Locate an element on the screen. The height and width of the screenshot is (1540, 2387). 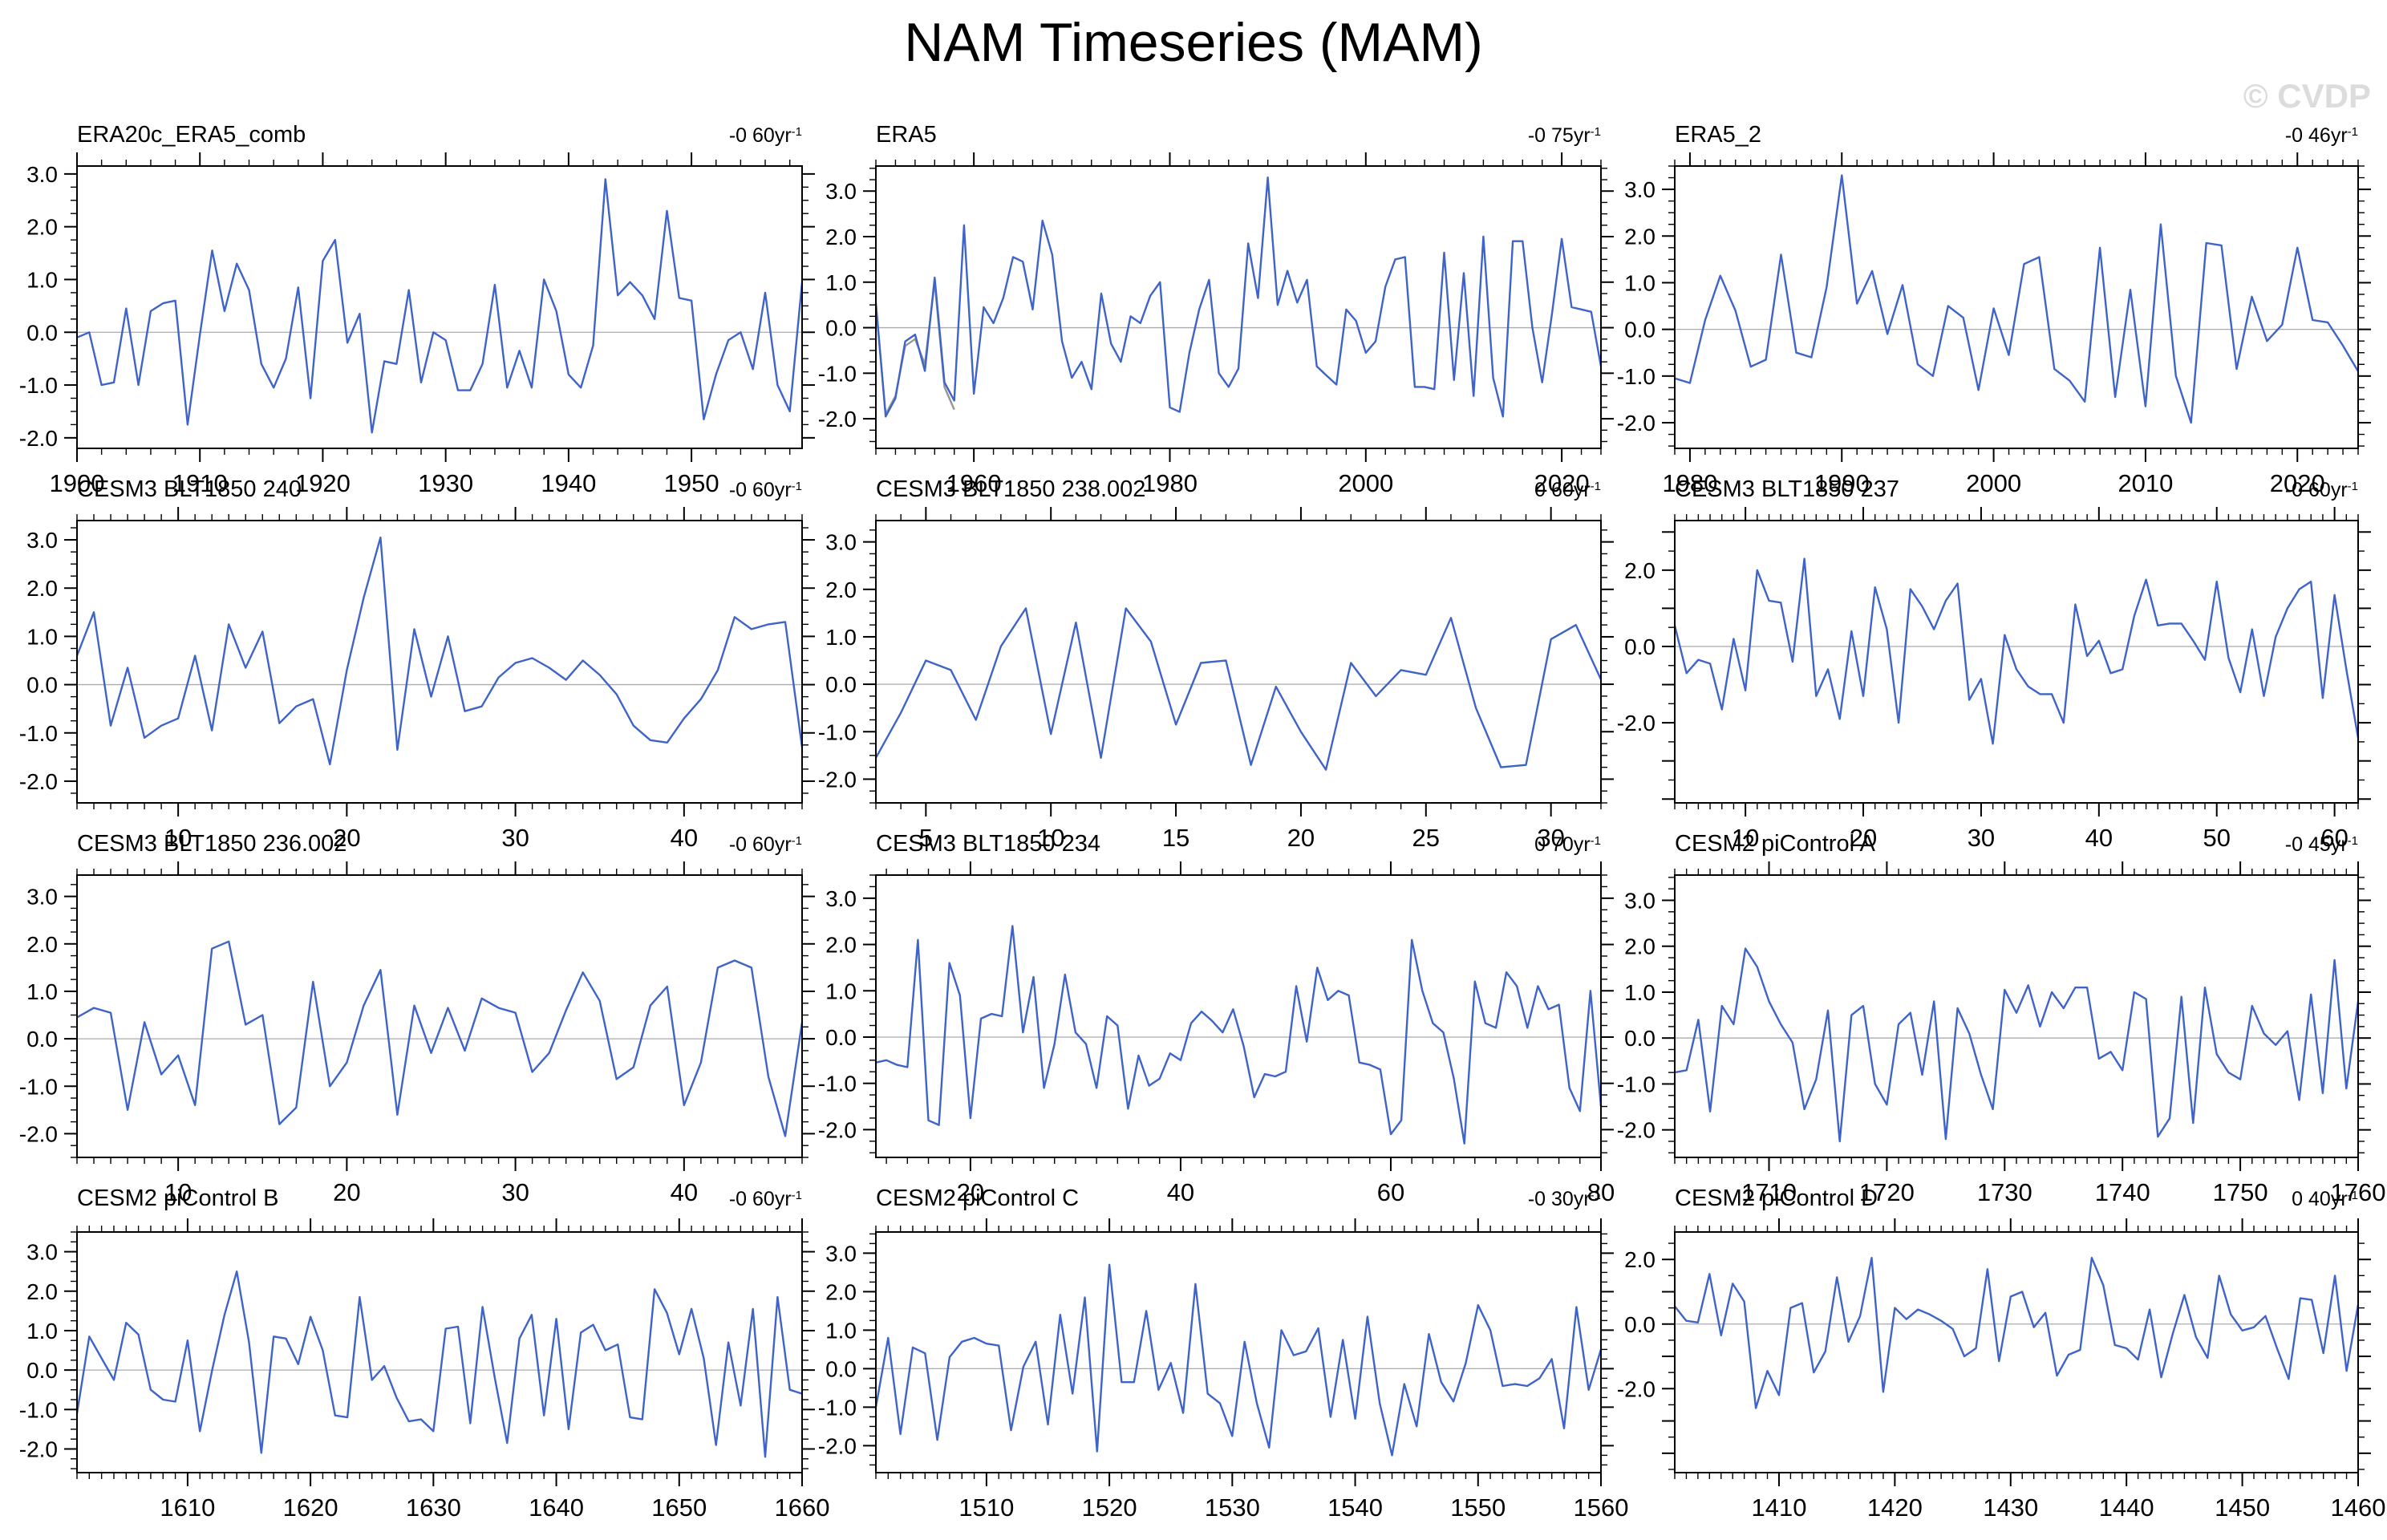
x-tick-label: 1430 is located at coordinates (2010, 1507).